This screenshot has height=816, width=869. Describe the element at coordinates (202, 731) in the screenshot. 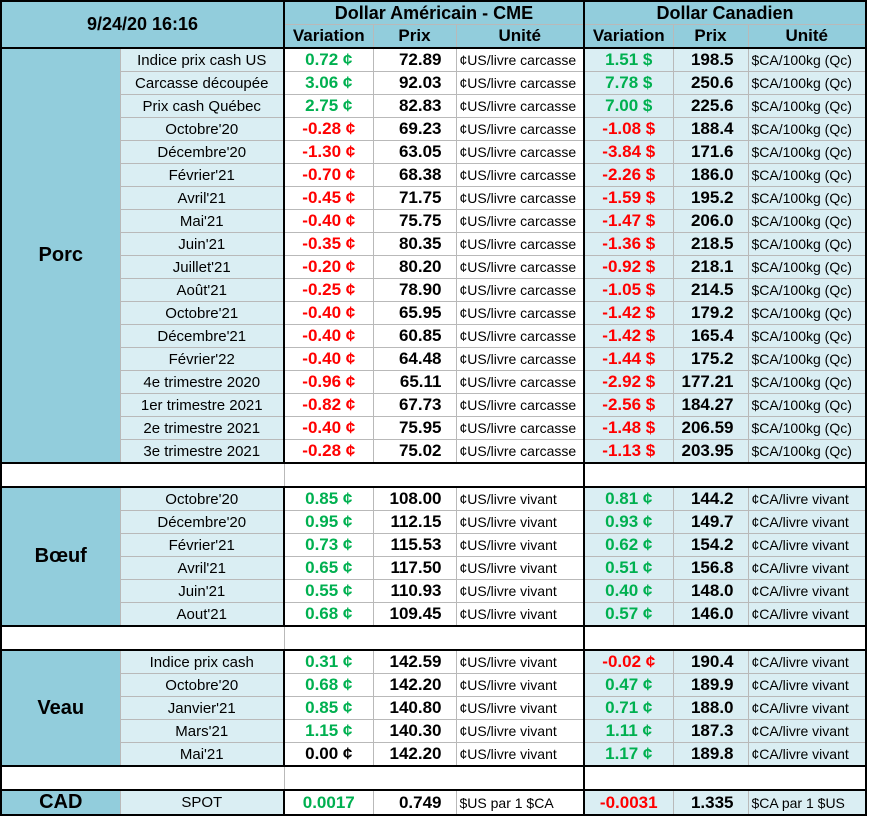

I see `row-label: Mars'21` at that location.